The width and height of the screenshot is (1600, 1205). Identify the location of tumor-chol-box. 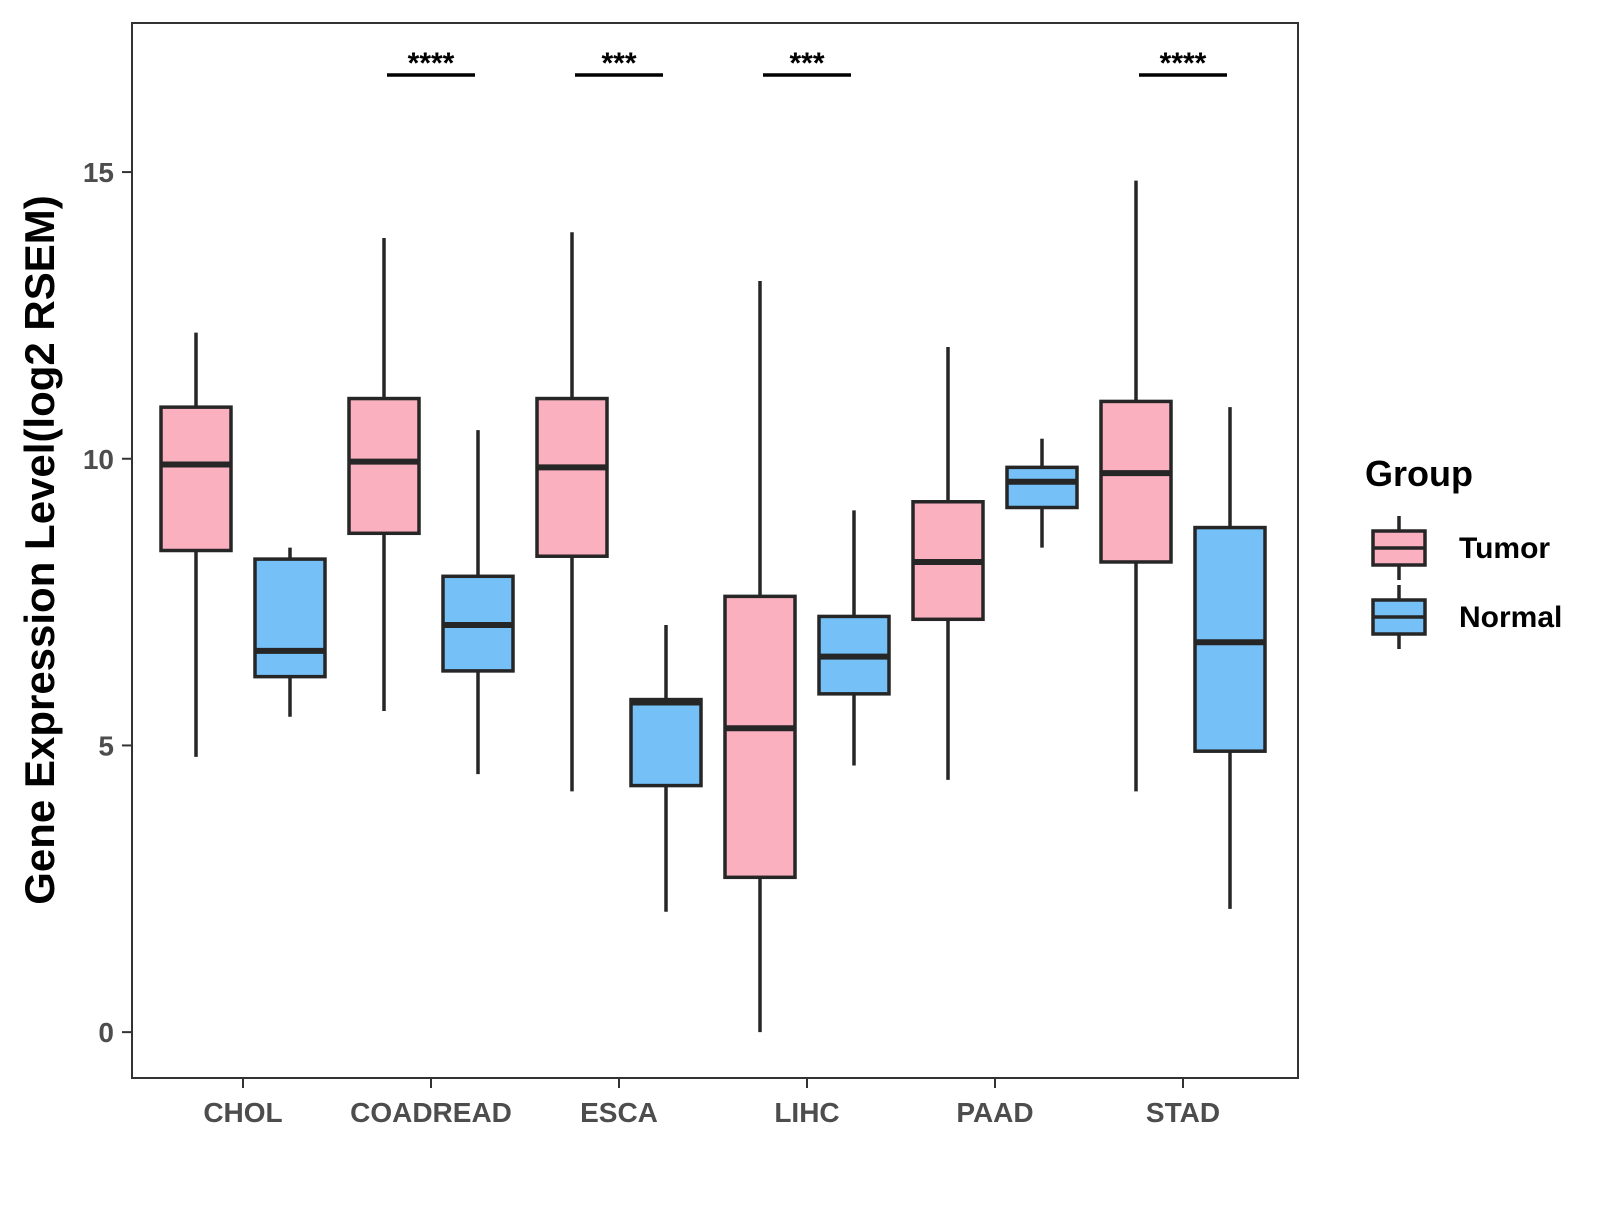
(196, 479).